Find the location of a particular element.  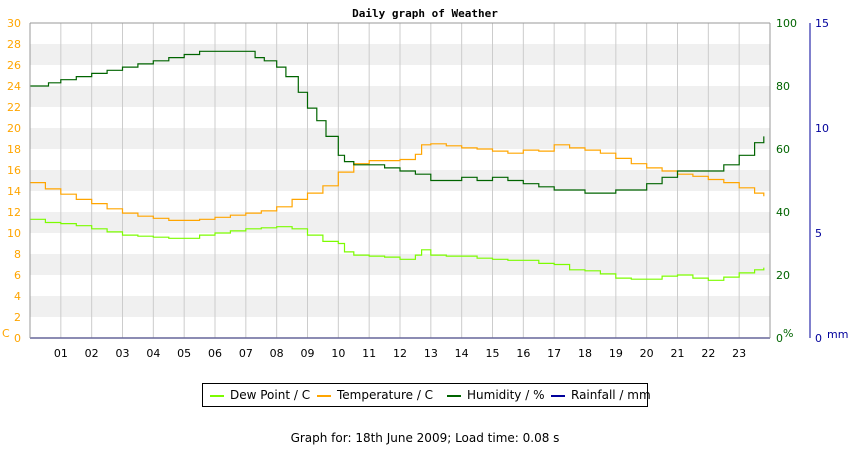

humidity-tick-label: 80 is located at coordinates (783, 86).